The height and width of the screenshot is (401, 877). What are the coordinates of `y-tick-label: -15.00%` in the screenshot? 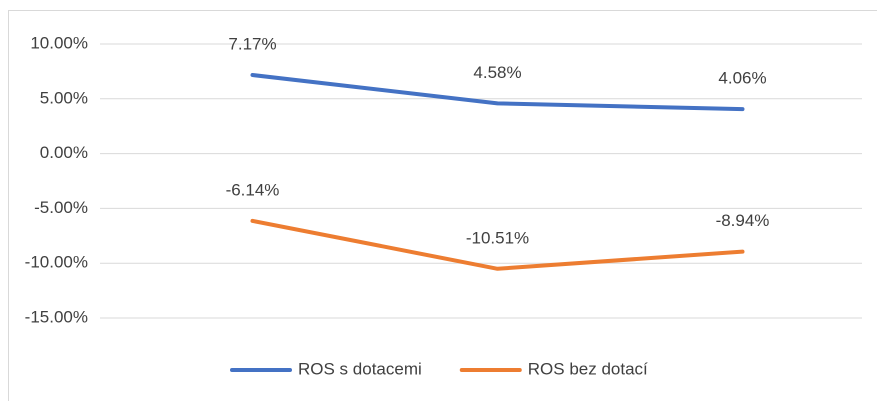 It's located at (56, 316).